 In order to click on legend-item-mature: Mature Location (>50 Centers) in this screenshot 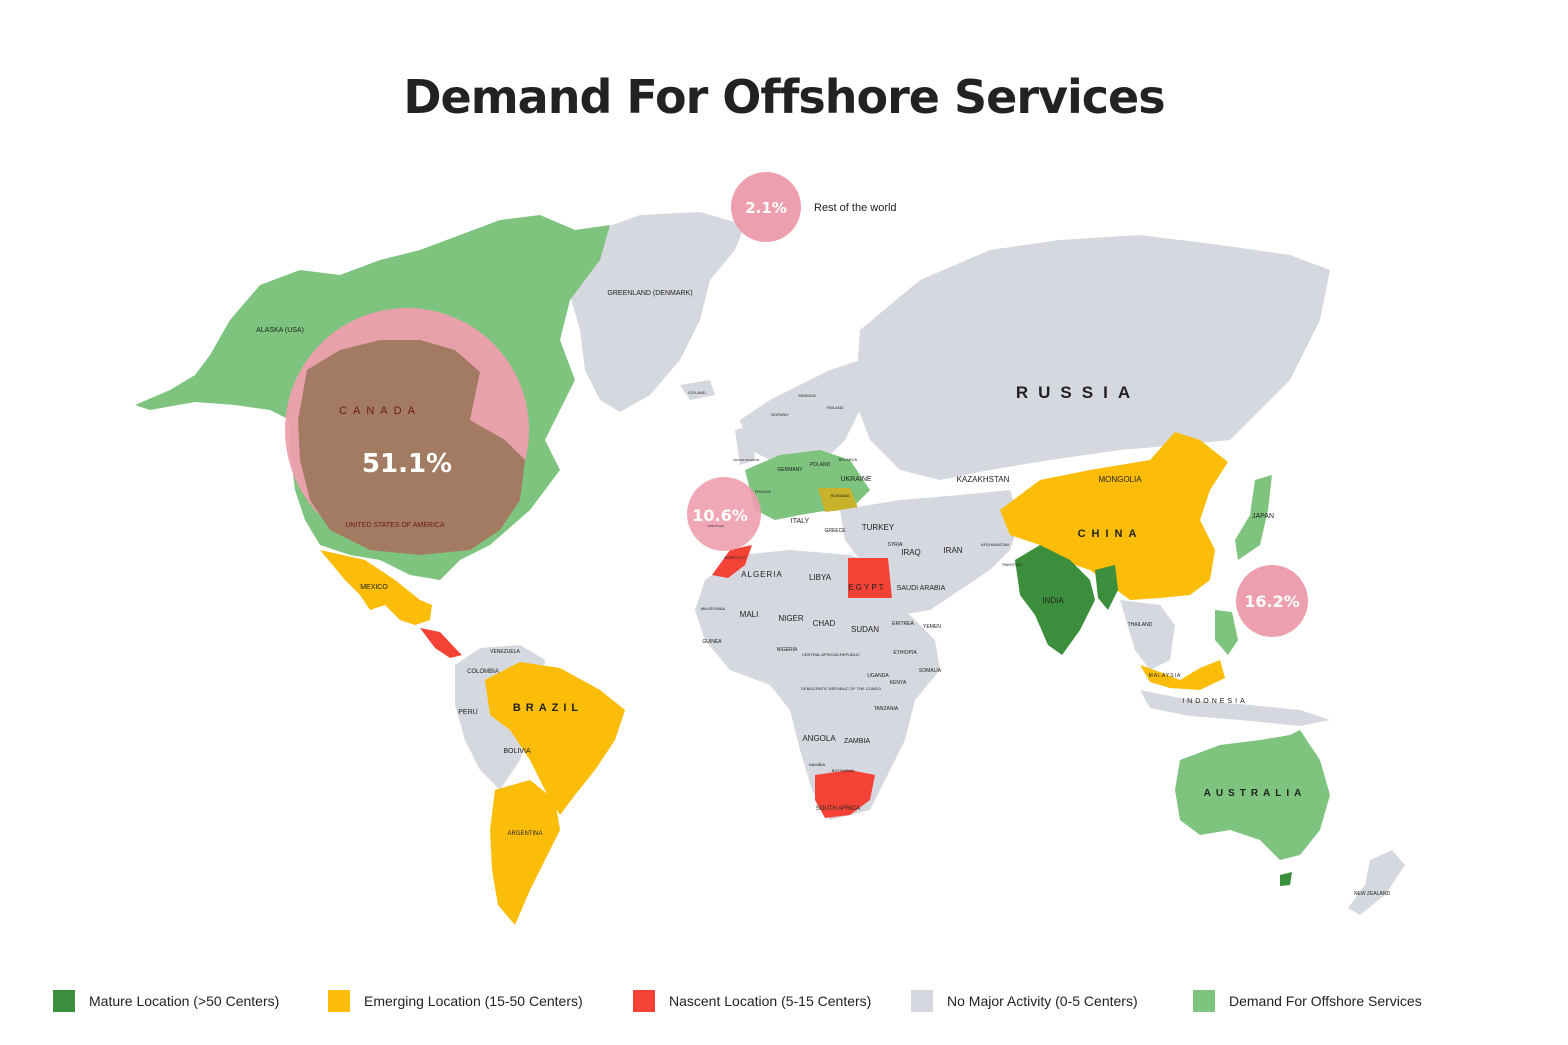, I will do `click(166, 1001)`.